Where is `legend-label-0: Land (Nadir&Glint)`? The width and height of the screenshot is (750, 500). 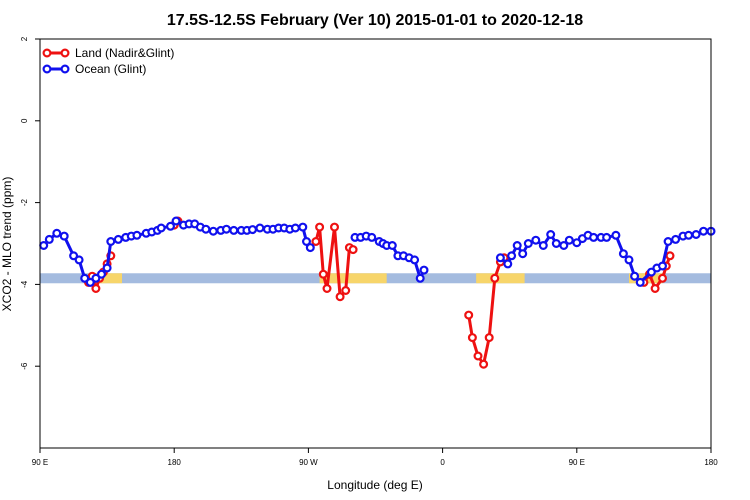
legend-label-0: Land (Nadir&Glint) is located at coordinates (124, 53).